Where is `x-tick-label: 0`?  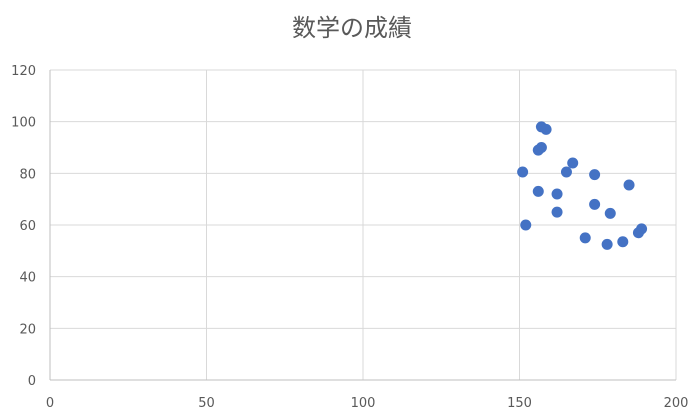
x-tick-label: 0 is located at coordinates (50, 403).